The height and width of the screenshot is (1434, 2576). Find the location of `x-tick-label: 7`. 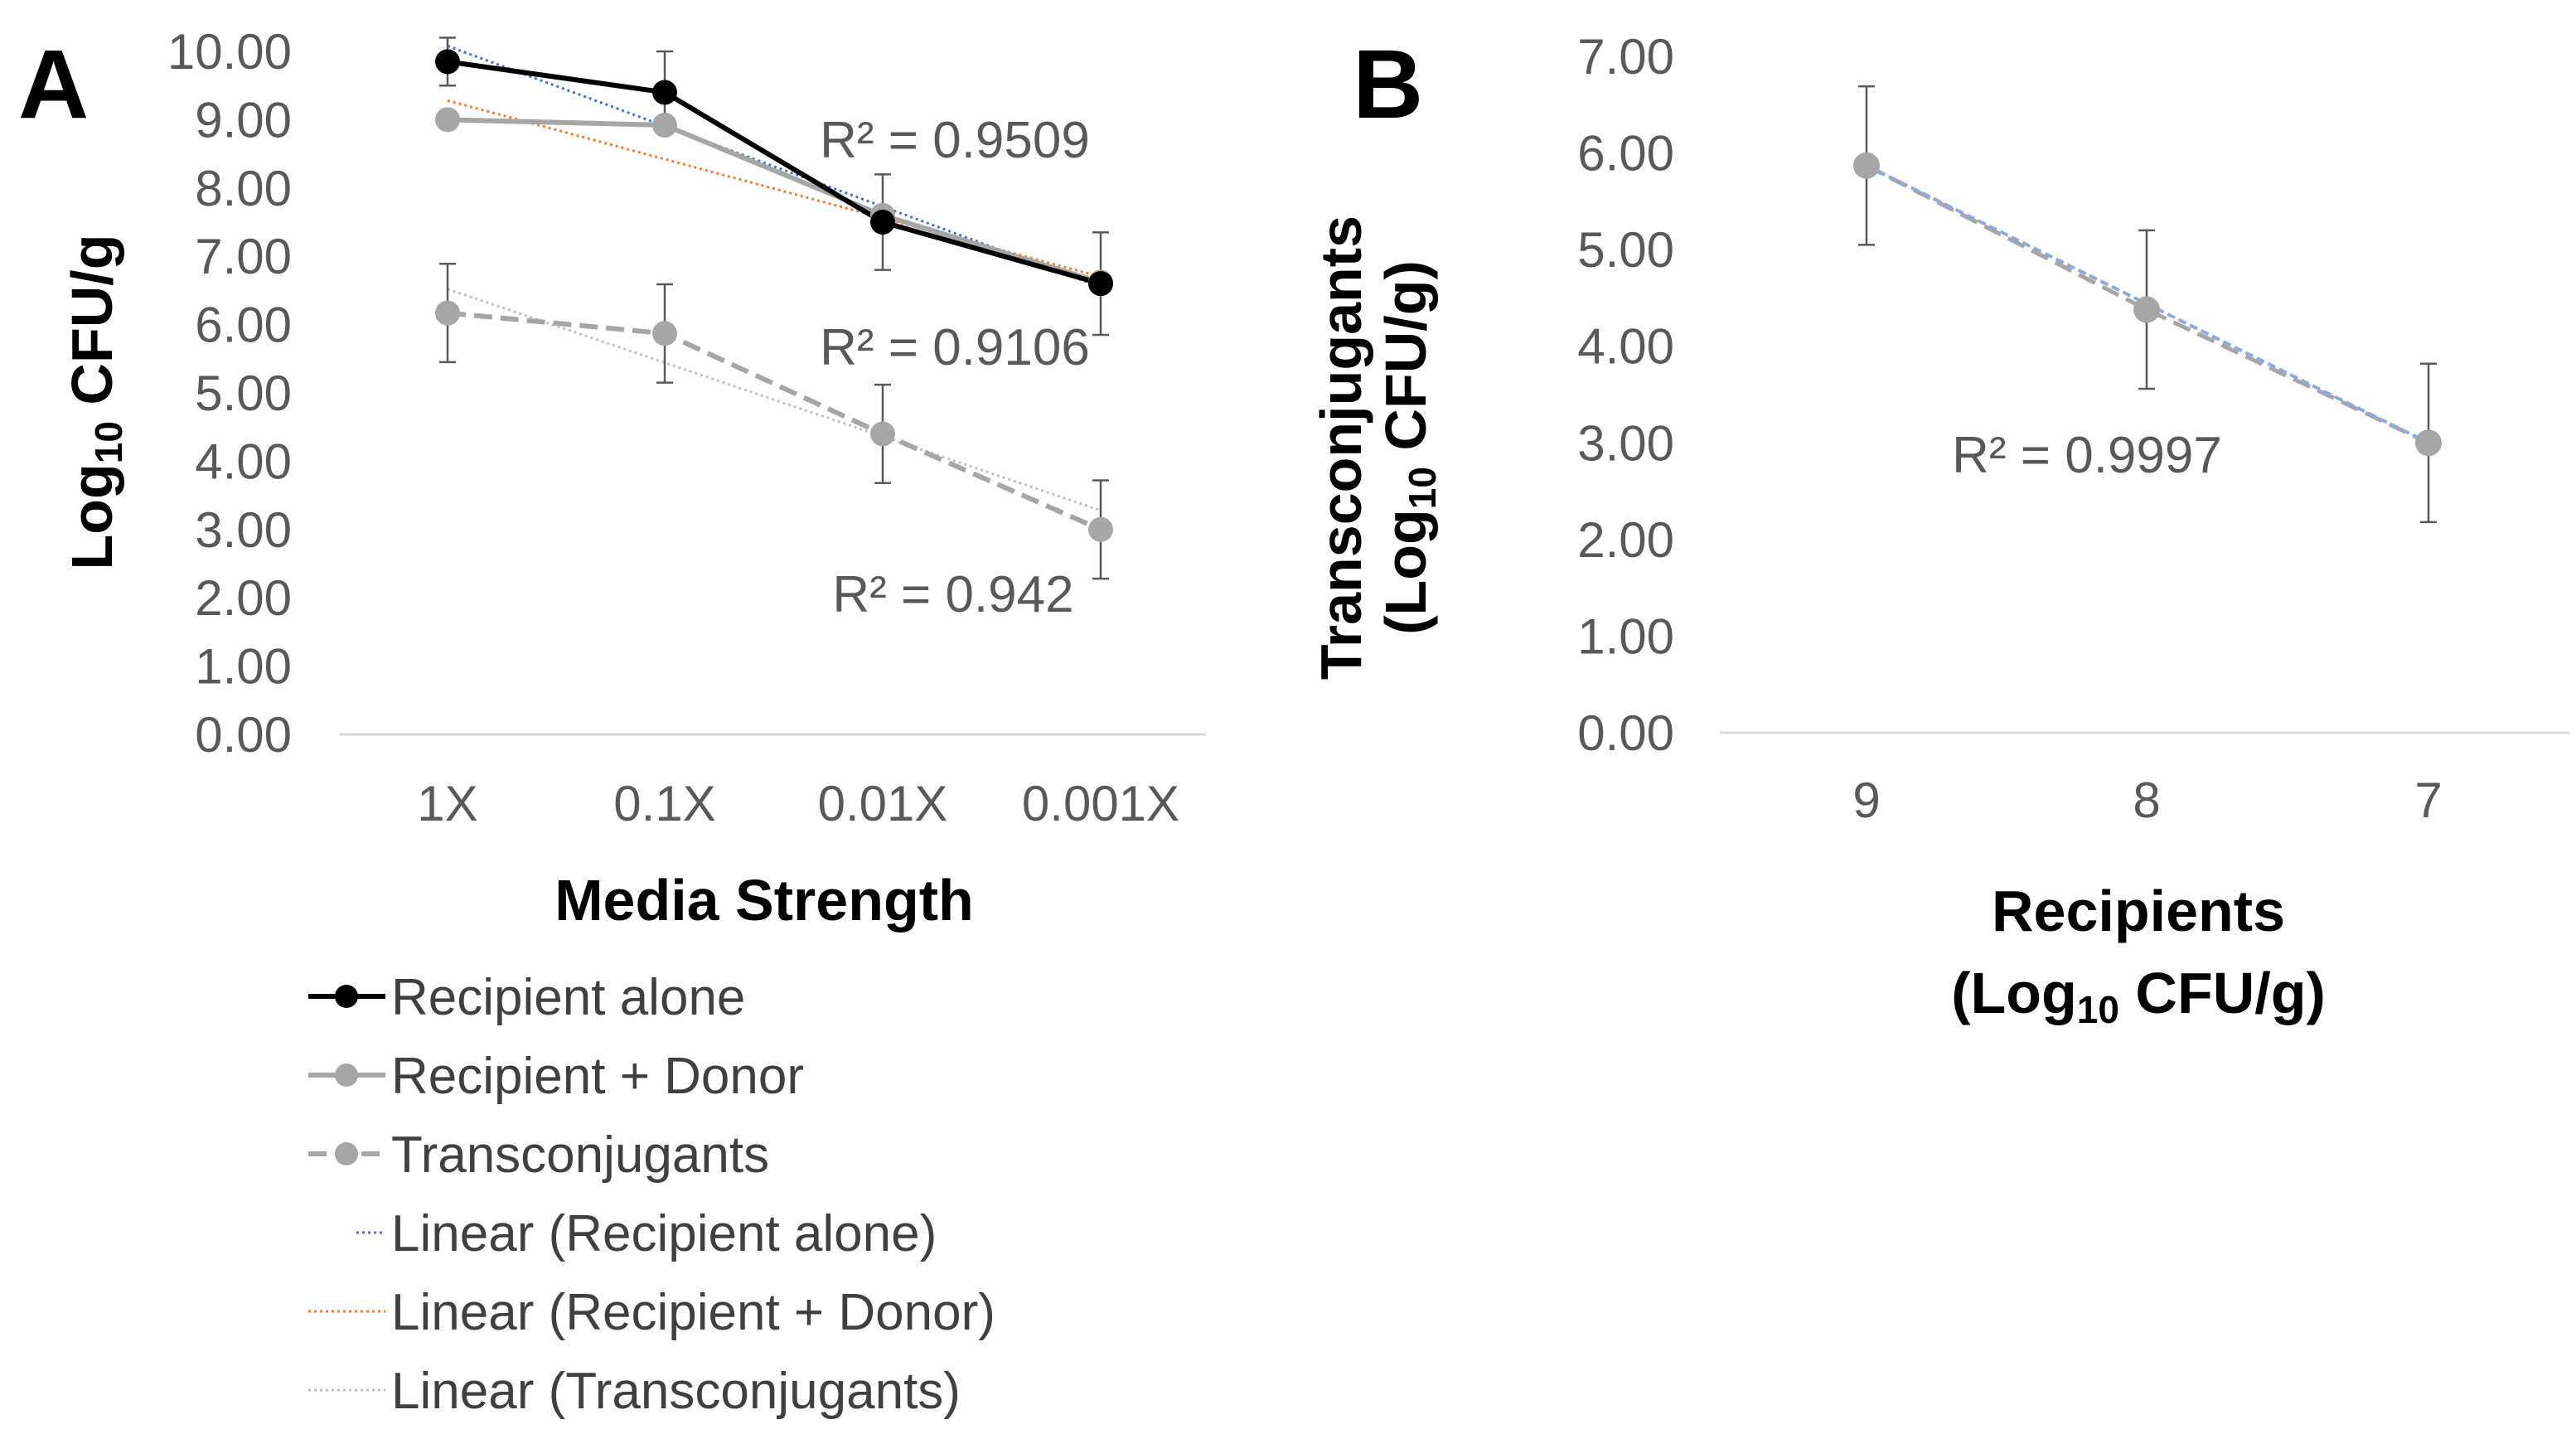

x-tick-label: 7 is located at coordinates (2428, 800).